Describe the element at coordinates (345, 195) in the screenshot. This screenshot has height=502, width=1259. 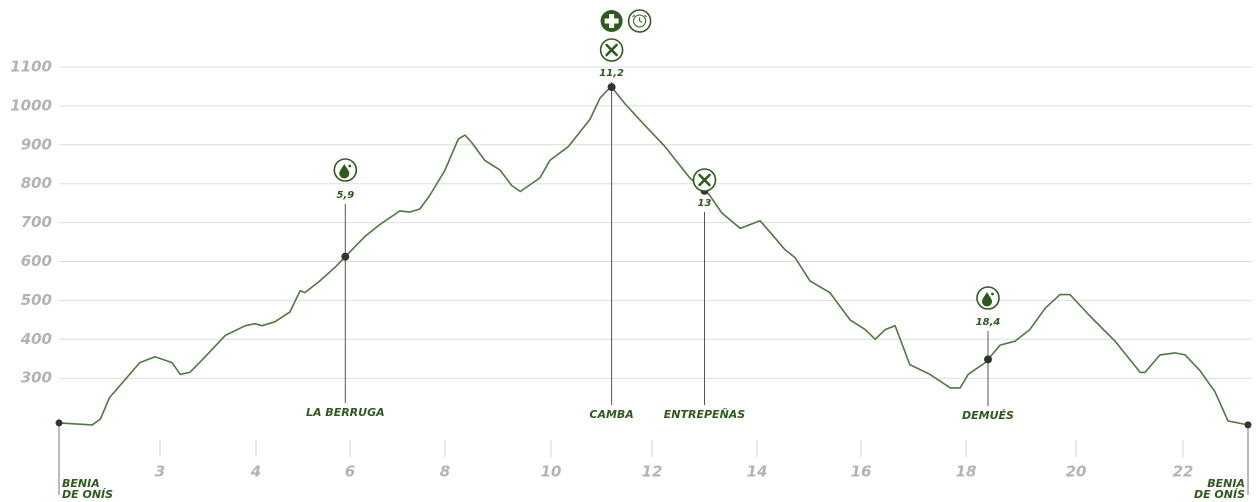
I see `marker-km-label: 5,9` at that location.